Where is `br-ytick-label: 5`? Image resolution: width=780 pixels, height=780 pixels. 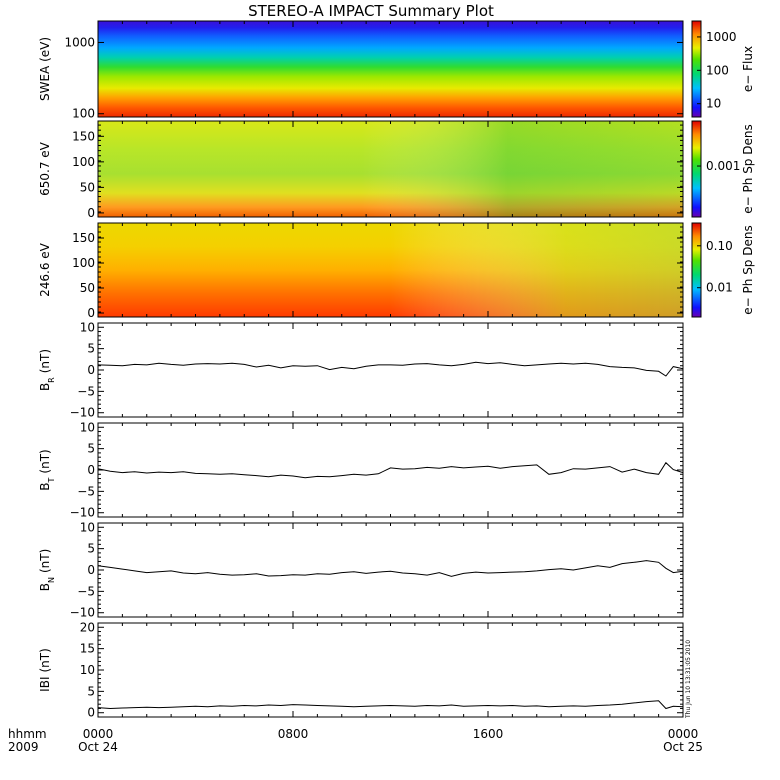
br-ytick-label: 5 is located at coordinates (91, 349).